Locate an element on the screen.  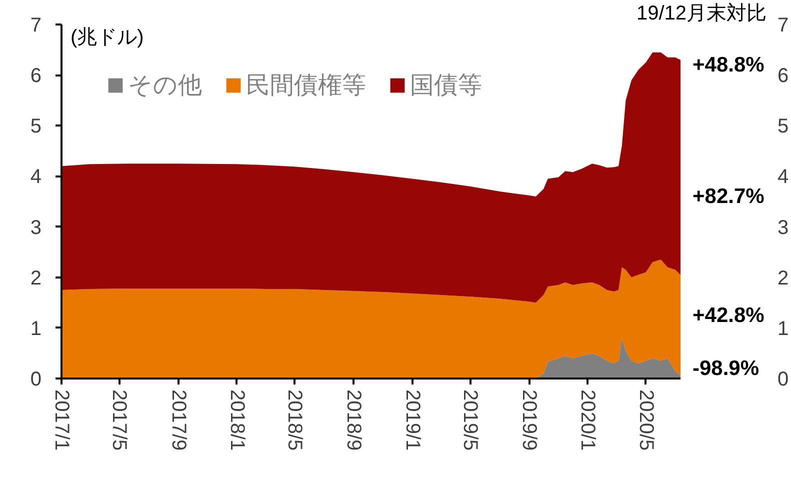
y-tick-label: 2 is located at coordinates (783, 278).